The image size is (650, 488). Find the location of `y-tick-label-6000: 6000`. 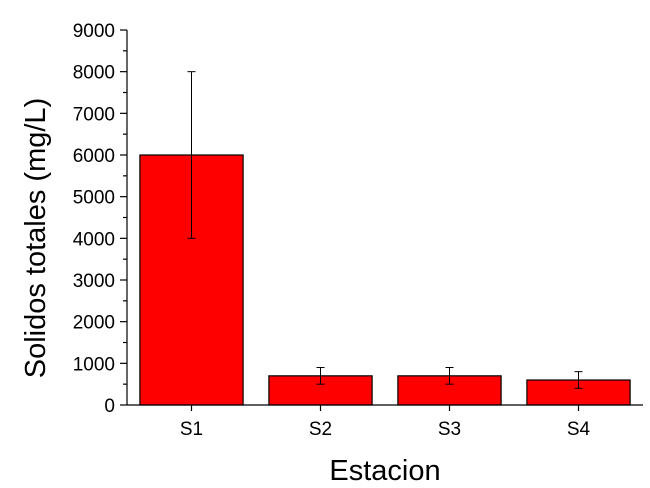

y-tick-label-6000: 6000 is located at coordinates (94, 156).